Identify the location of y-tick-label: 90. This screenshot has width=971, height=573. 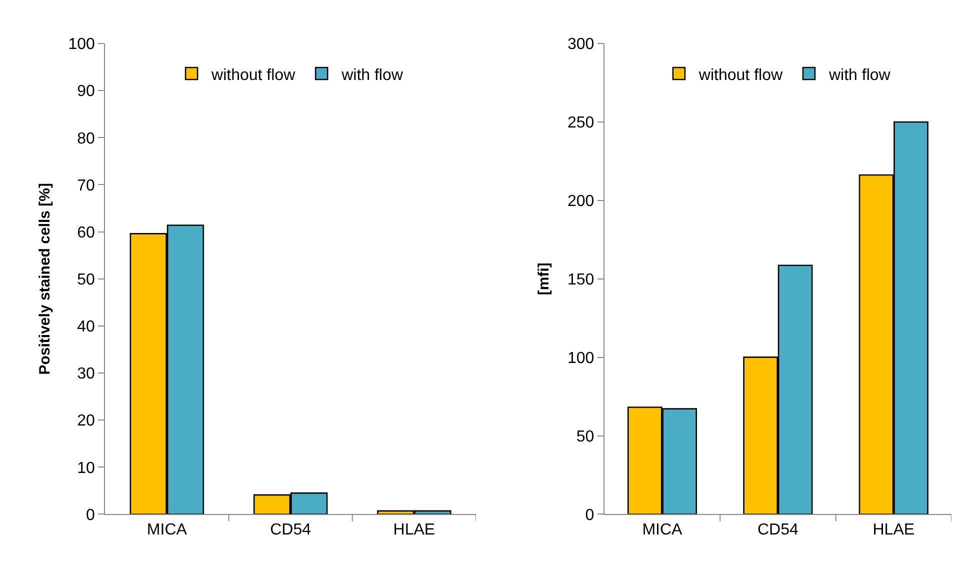
(86, 91).